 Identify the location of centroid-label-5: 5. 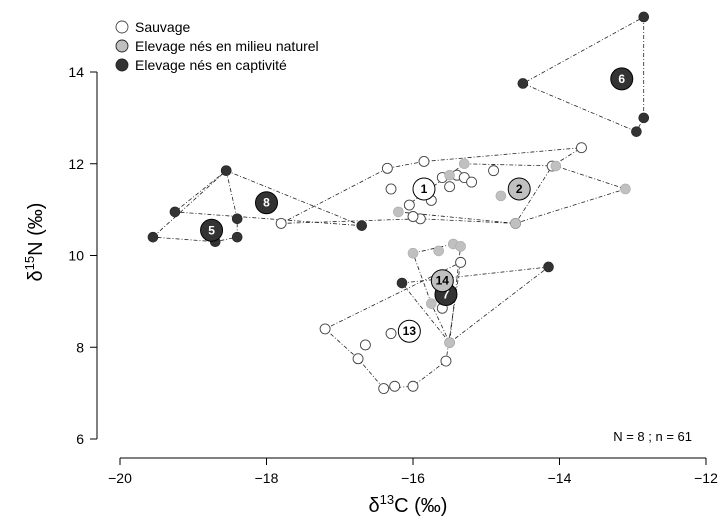
(211, 230).